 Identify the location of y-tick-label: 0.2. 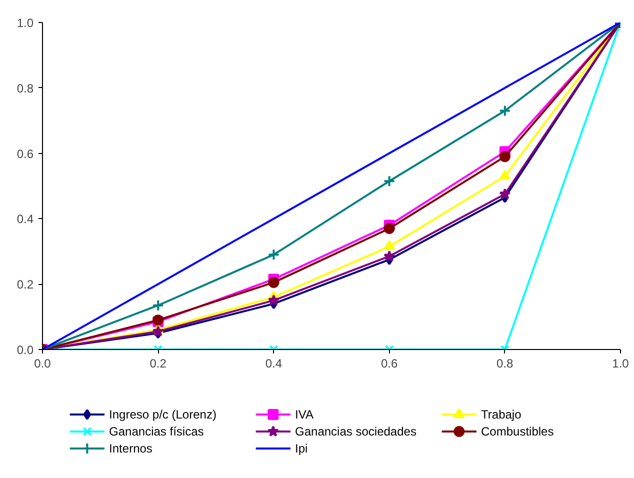
(25, 285).